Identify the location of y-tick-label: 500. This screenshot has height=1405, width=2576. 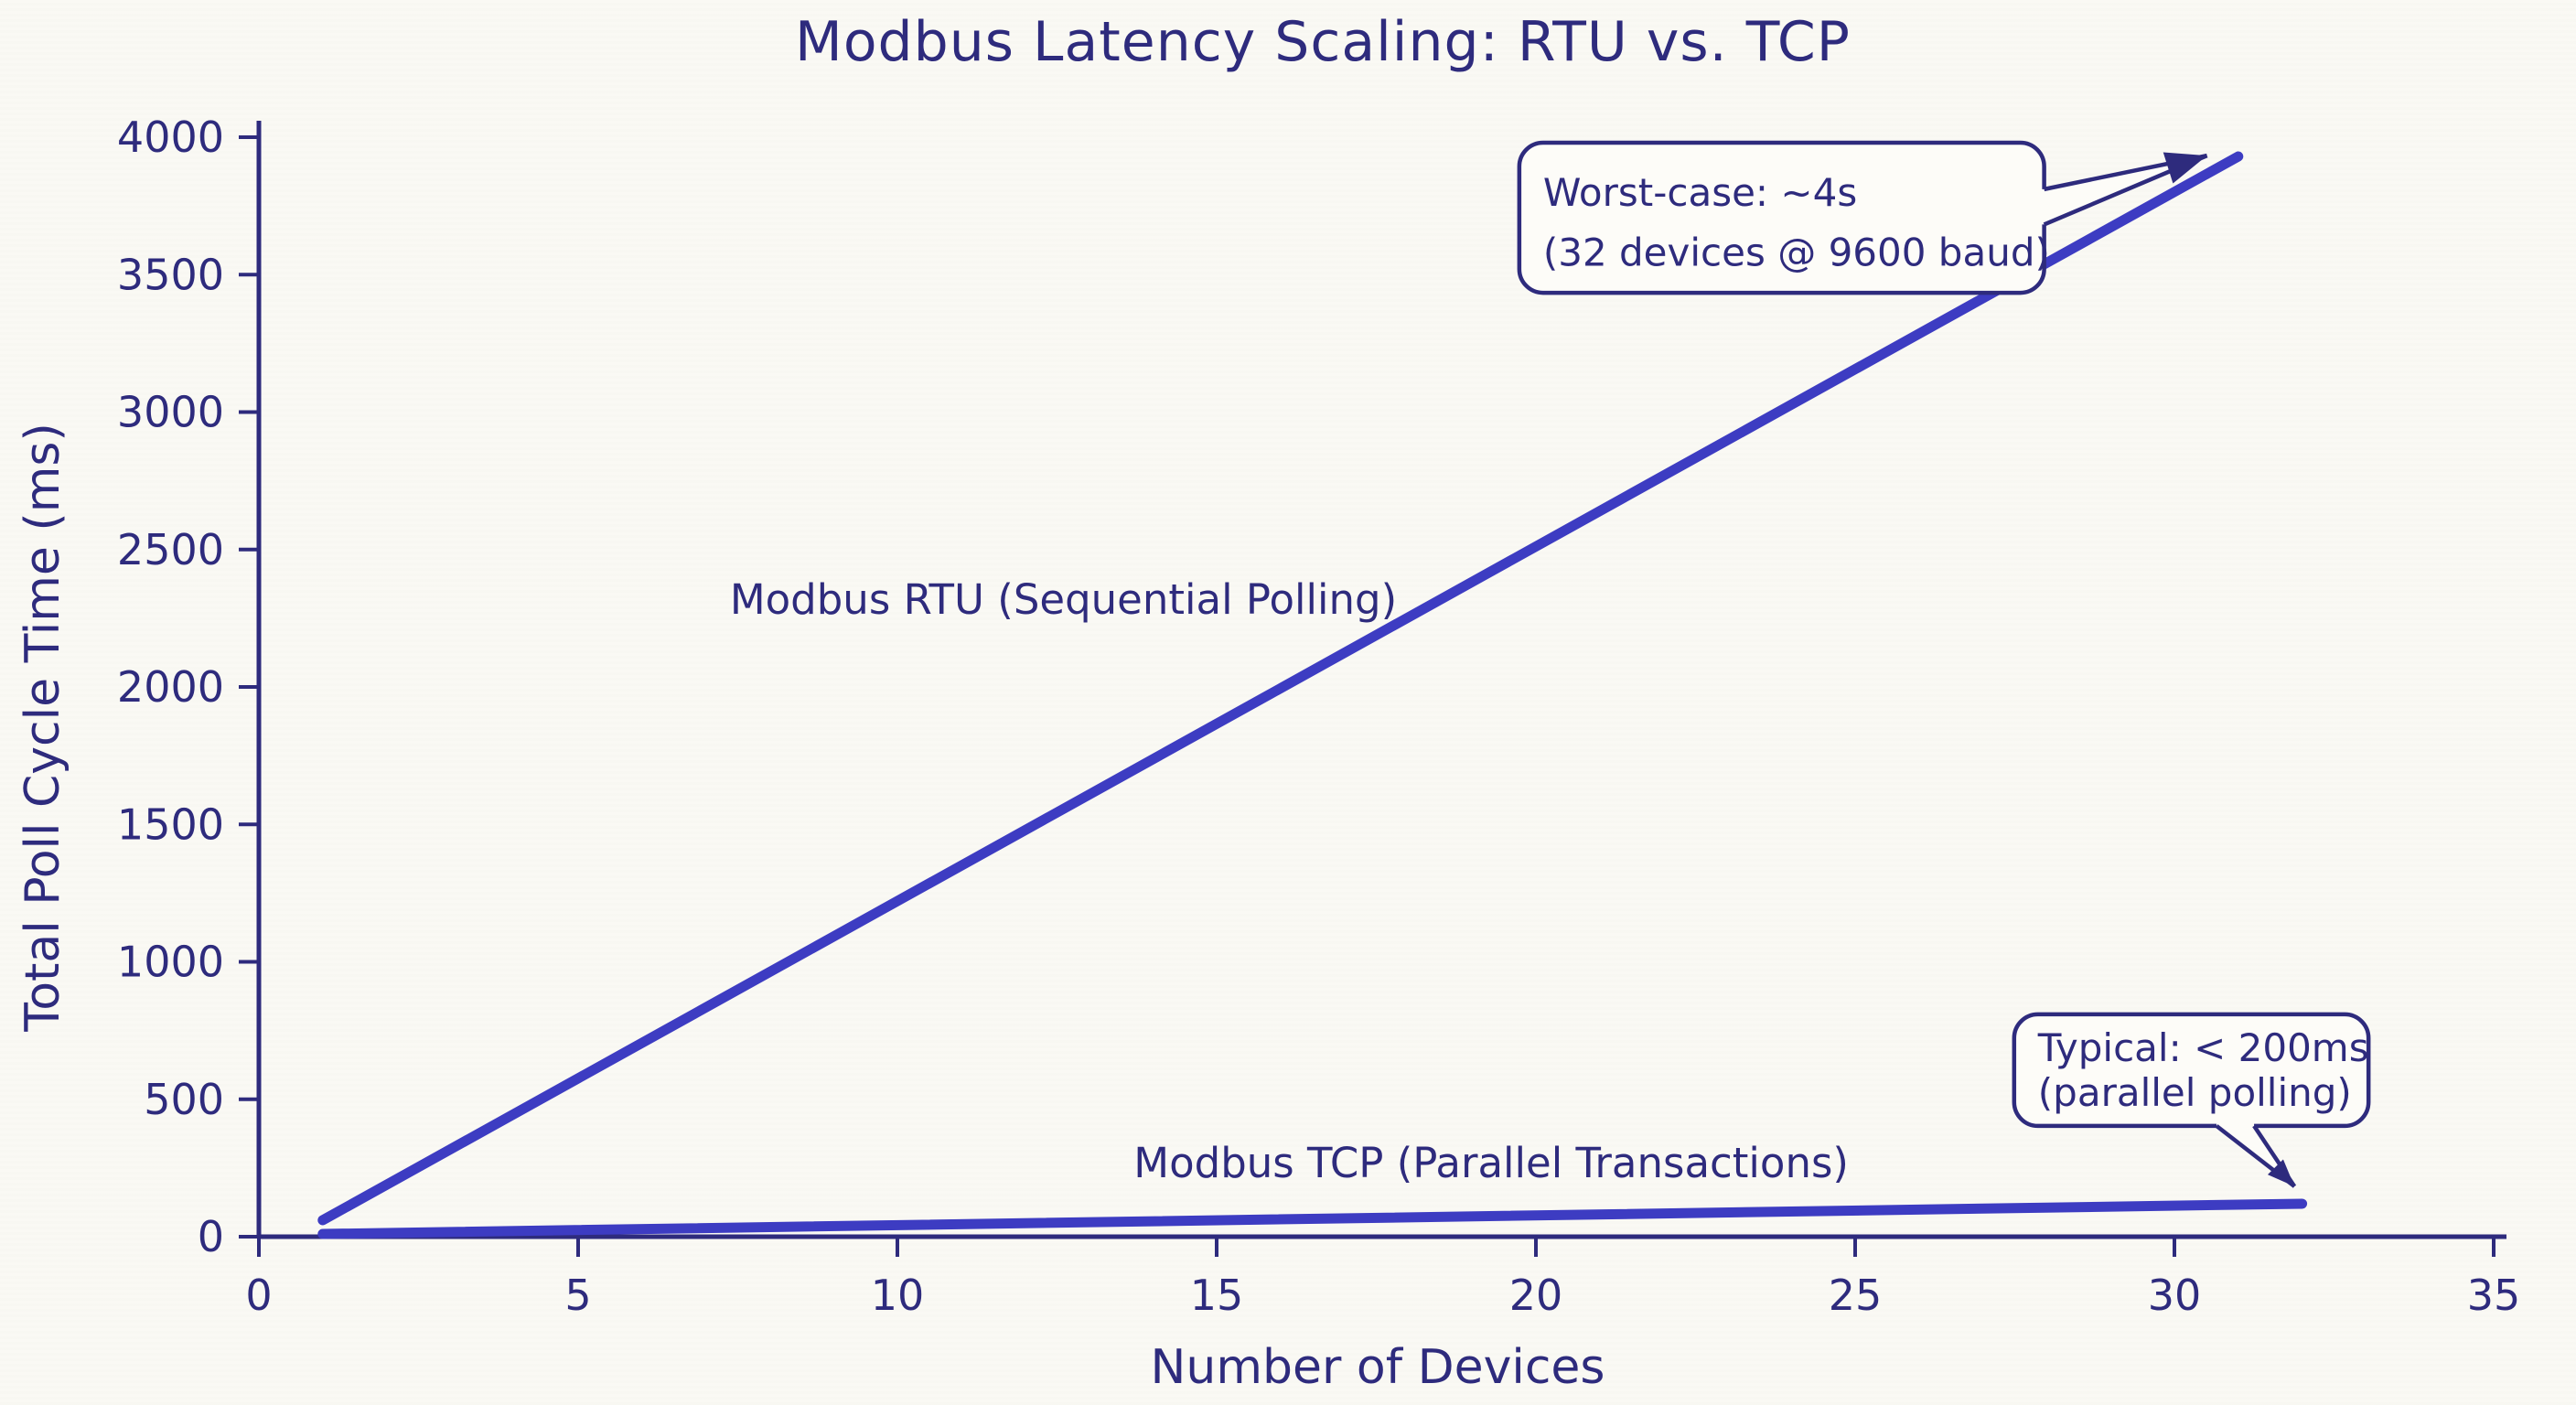
(184, 1099).